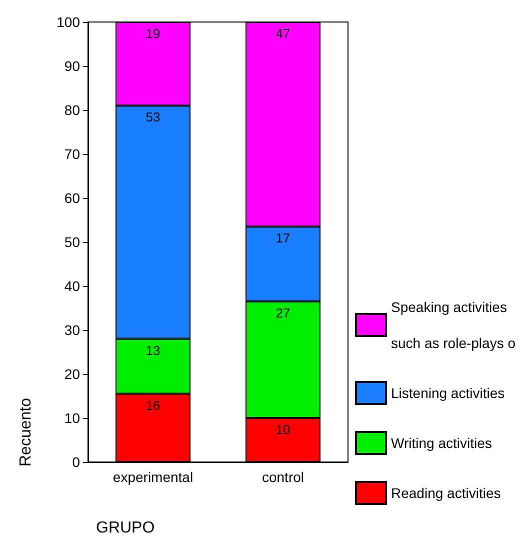 The image size is (530, 547). Describe the element at coordinates (153, 477) in the screenshot. I see `x-tick-label: experimental` at that location.